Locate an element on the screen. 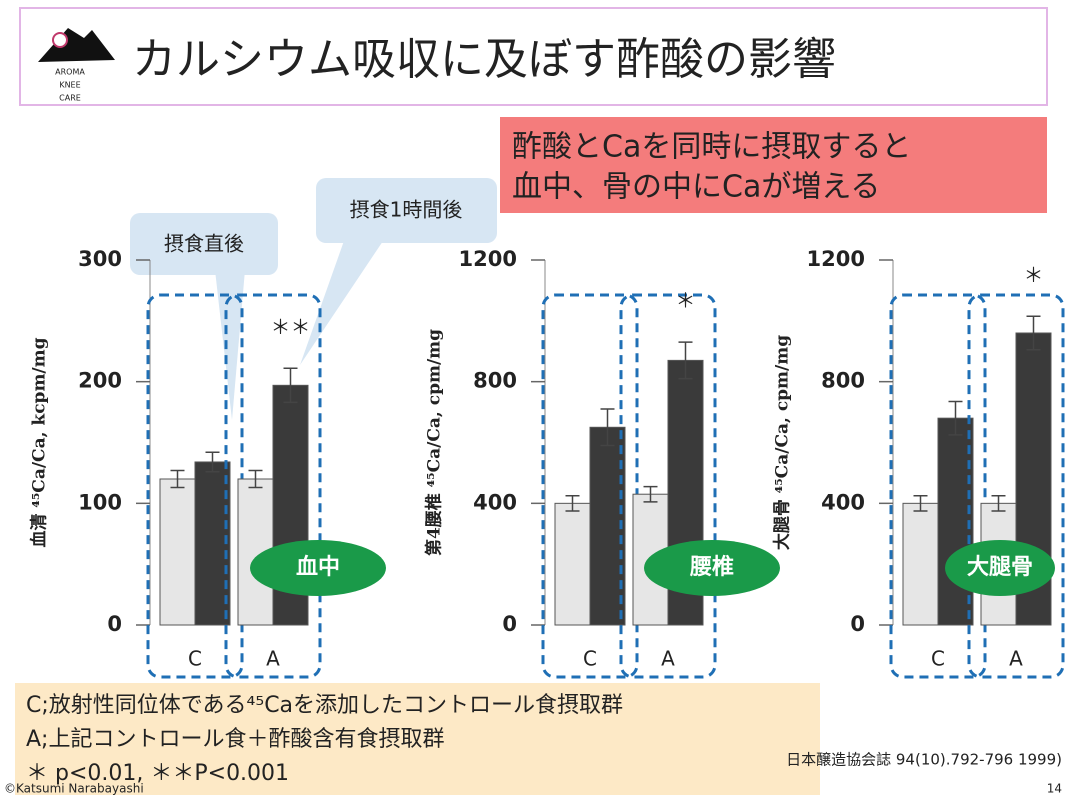  region-label: 大腿骨 is located at coordinates (1000, 567).